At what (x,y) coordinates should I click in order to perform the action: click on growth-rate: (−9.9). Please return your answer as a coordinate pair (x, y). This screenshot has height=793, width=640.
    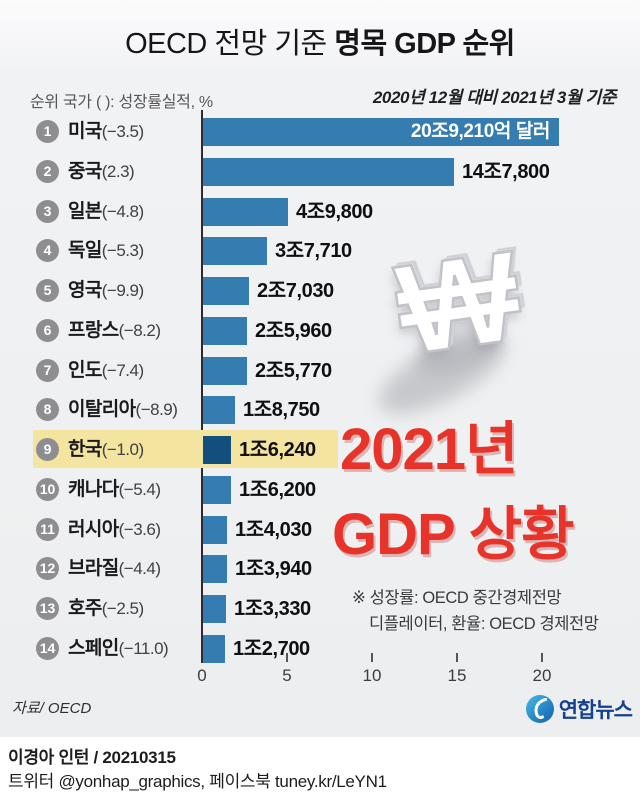
    Looking at the image, I should click on (122, 290).